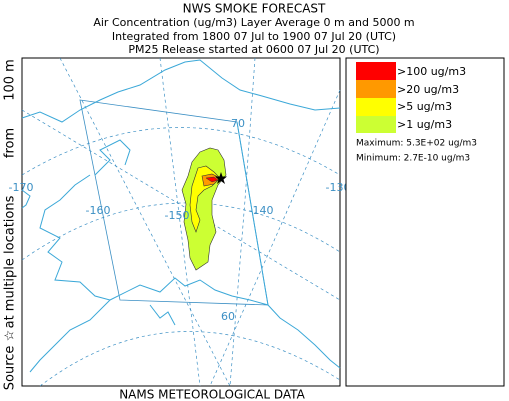 The width and height of the screenshot is (509, 401). What do you see at coordinates (338, 187) in the screenshot?
I see `lon-label: -130` at bounding box center [338, 187].